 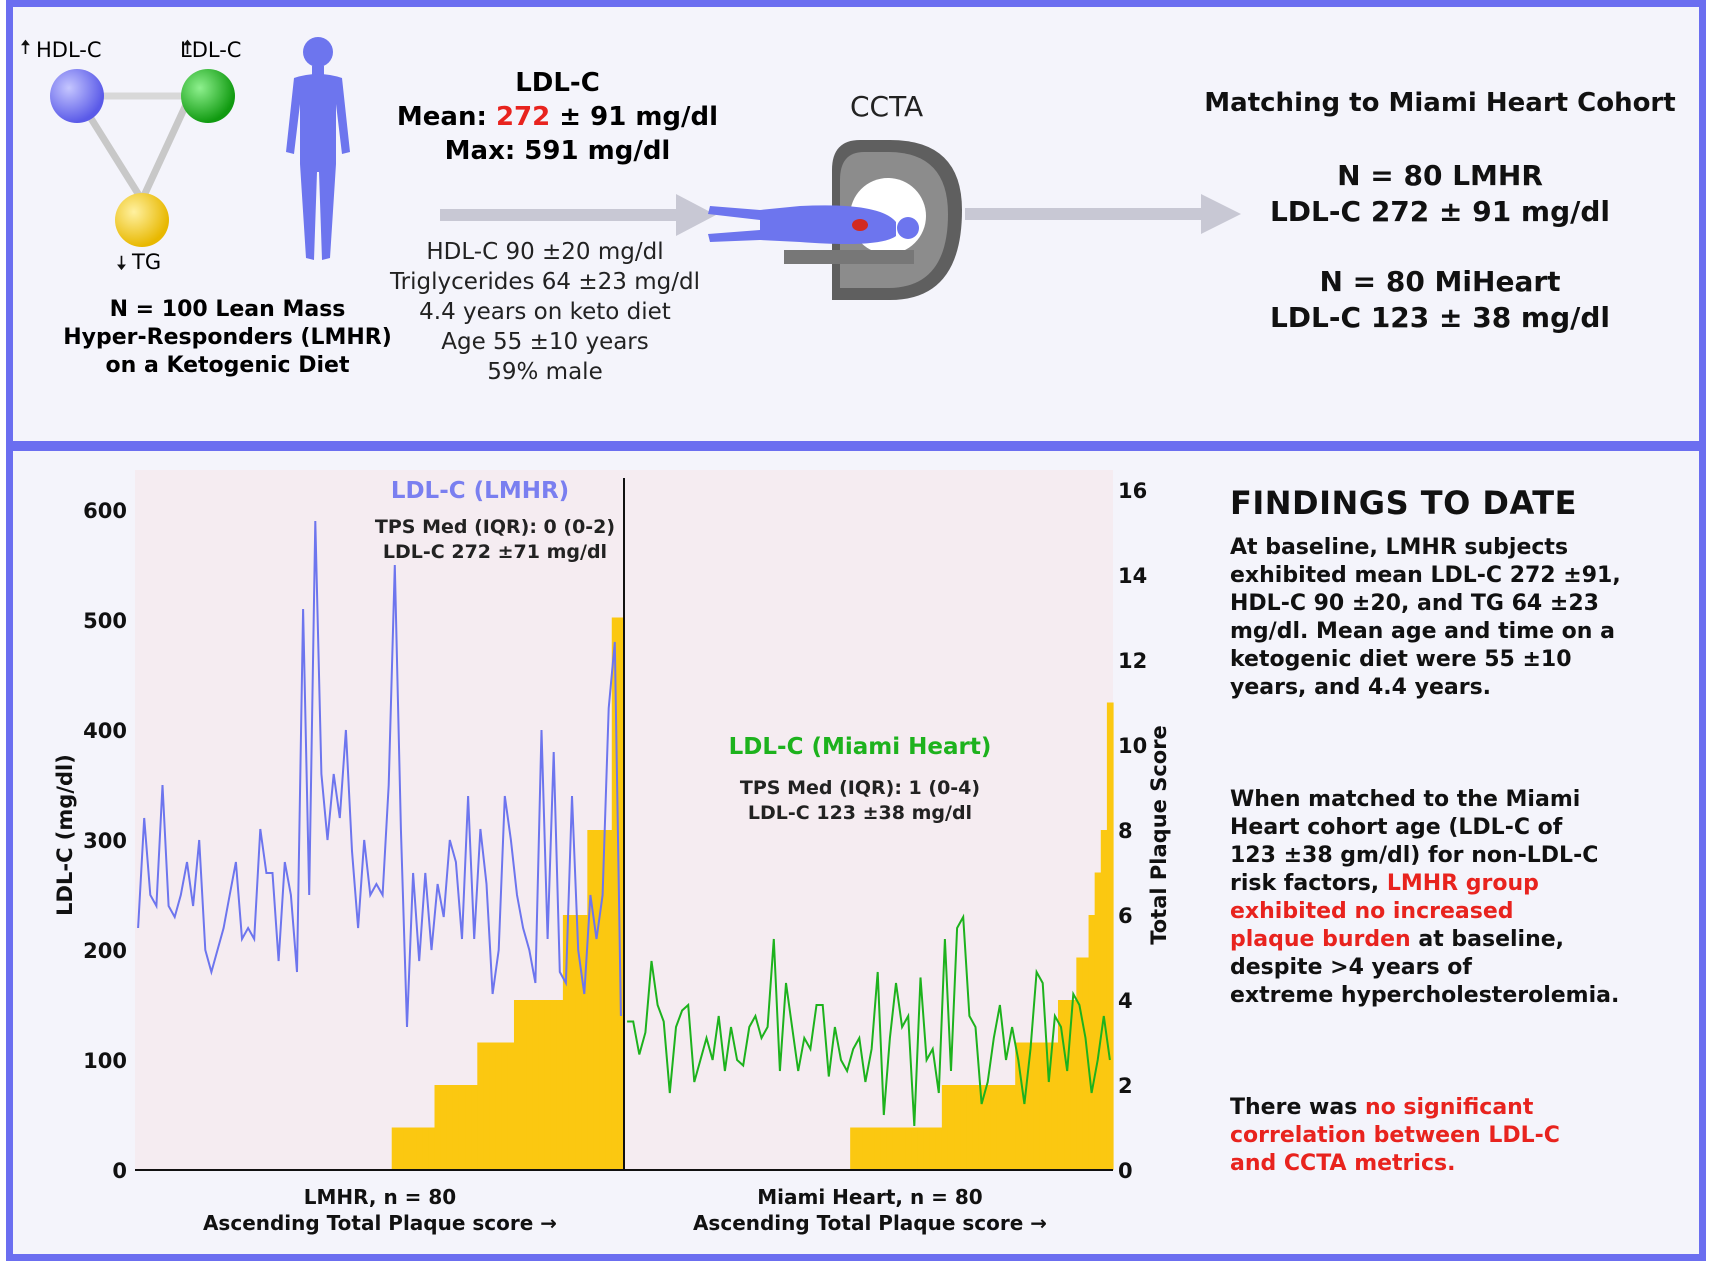 What do you see at coordinates (860, 788) in the screenshot?
I see `miheart-tps: TPS Med (IQR): 1 (0-4)` at bounding box center [860, 788].